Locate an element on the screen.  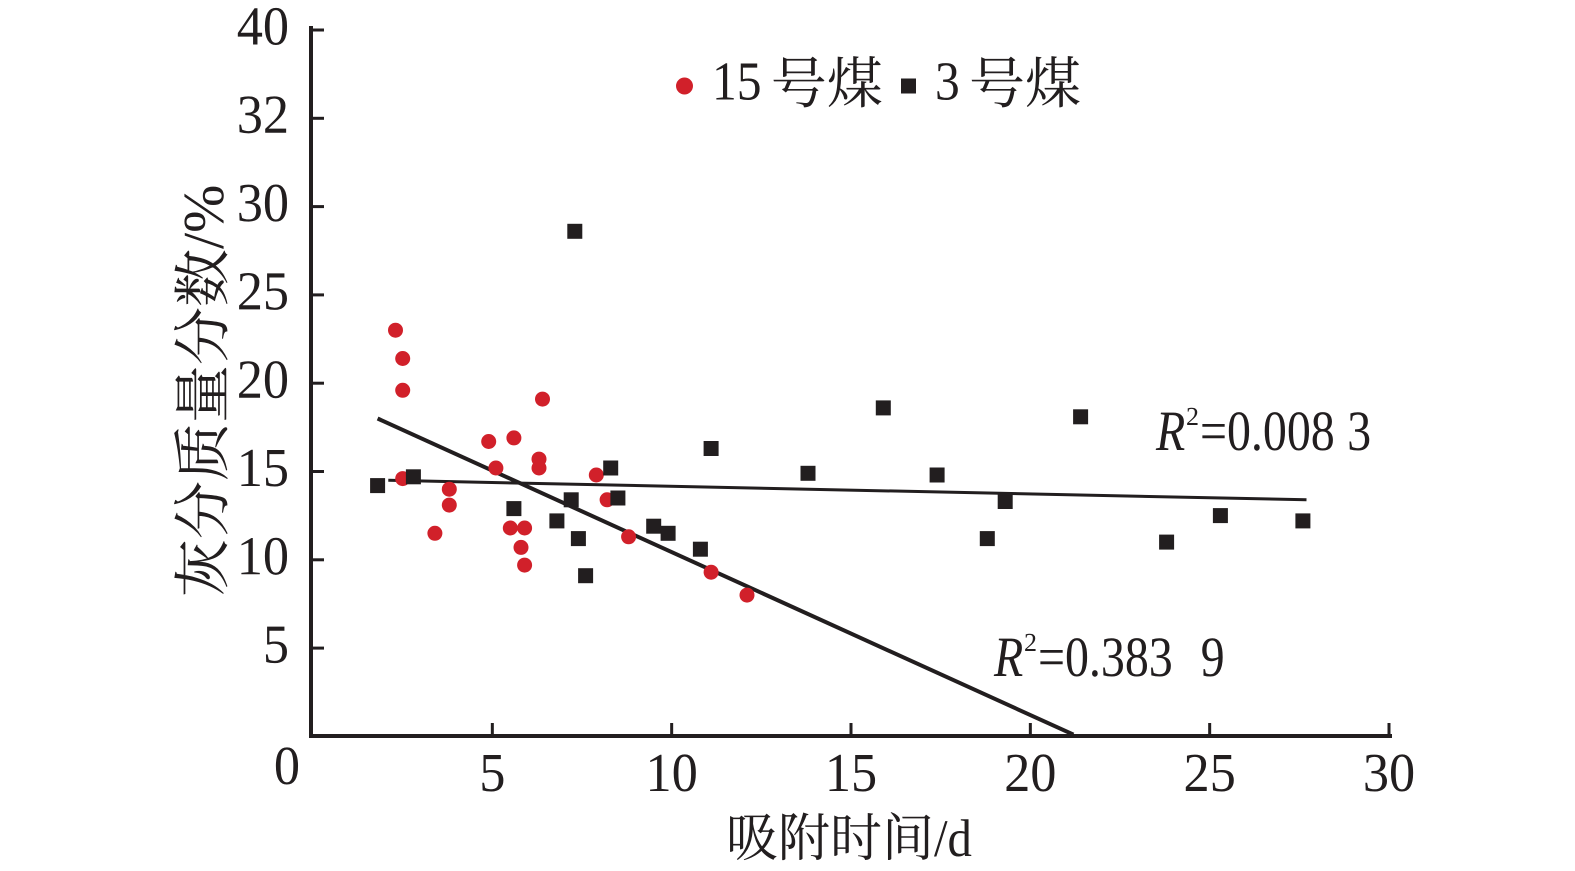
origin-tick-label is located at coordinates (287, 766).